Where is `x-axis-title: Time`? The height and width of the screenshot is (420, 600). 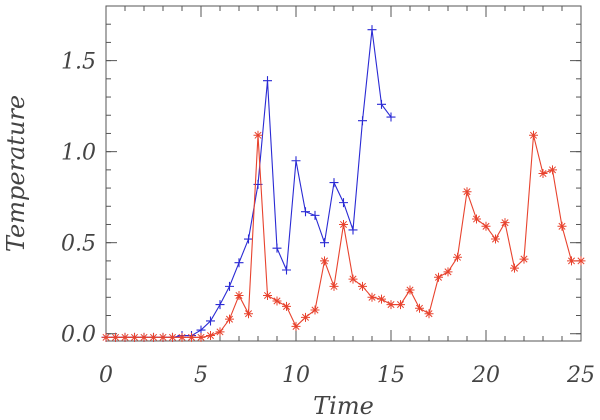
x-axis-title: Time is located at coordinates (343, 406).